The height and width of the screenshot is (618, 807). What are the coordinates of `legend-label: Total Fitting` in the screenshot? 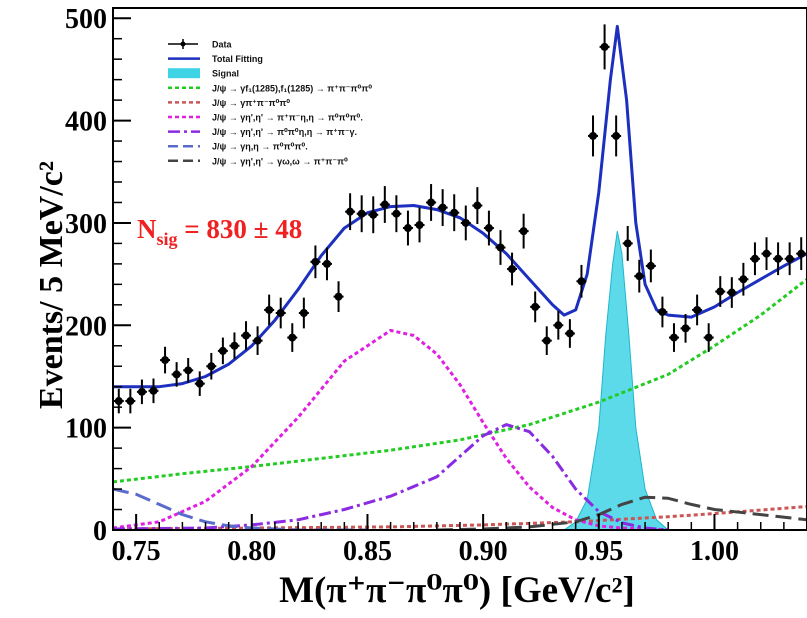 It's located at (237, 59).